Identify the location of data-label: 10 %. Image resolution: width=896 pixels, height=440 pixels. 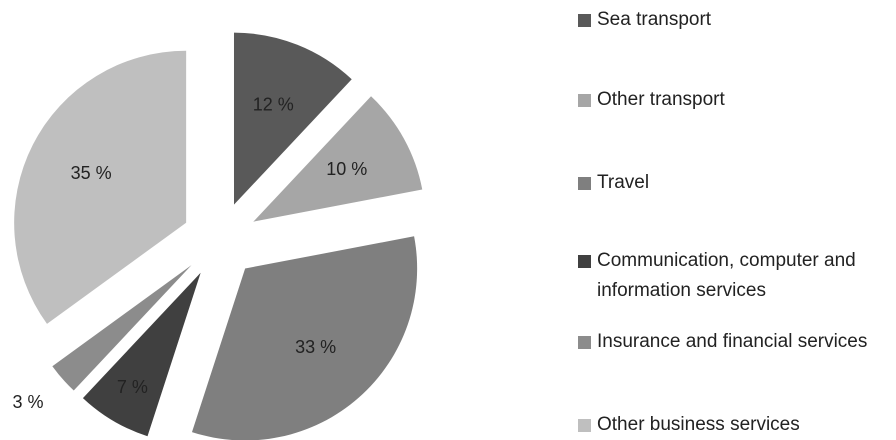
(346, 169).